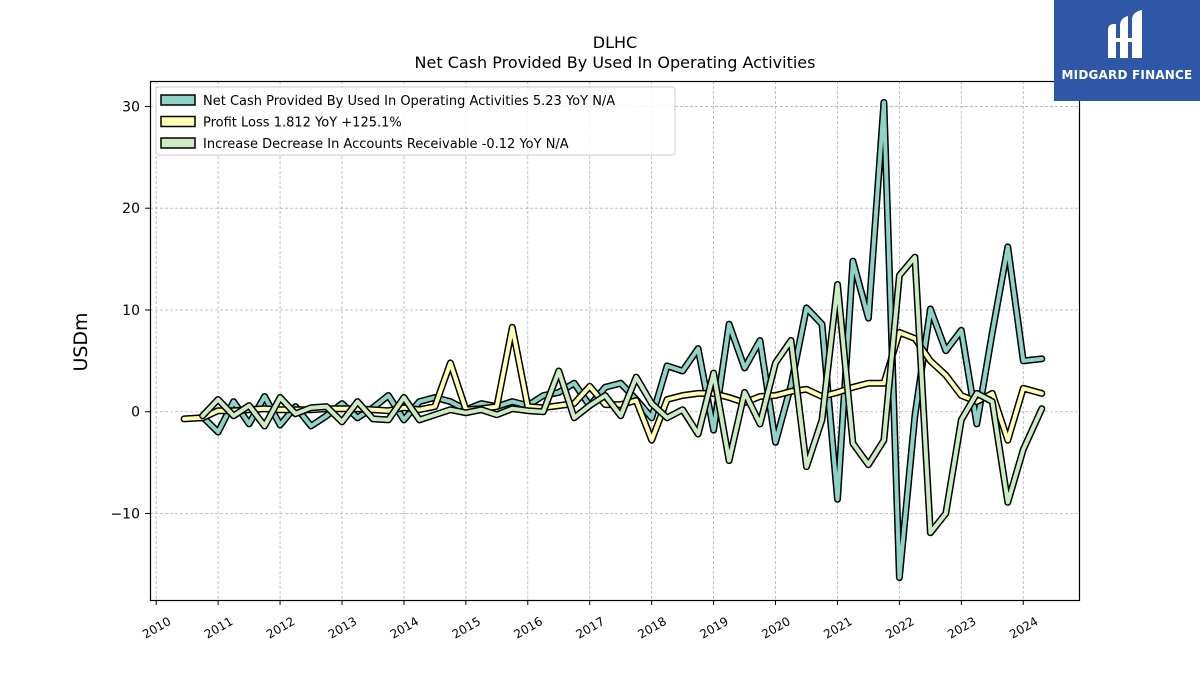  What do you see at coordinates (899, 627) in the screenshot?
I see `x-tick-label: 2022` at bounding box center [899, 627].